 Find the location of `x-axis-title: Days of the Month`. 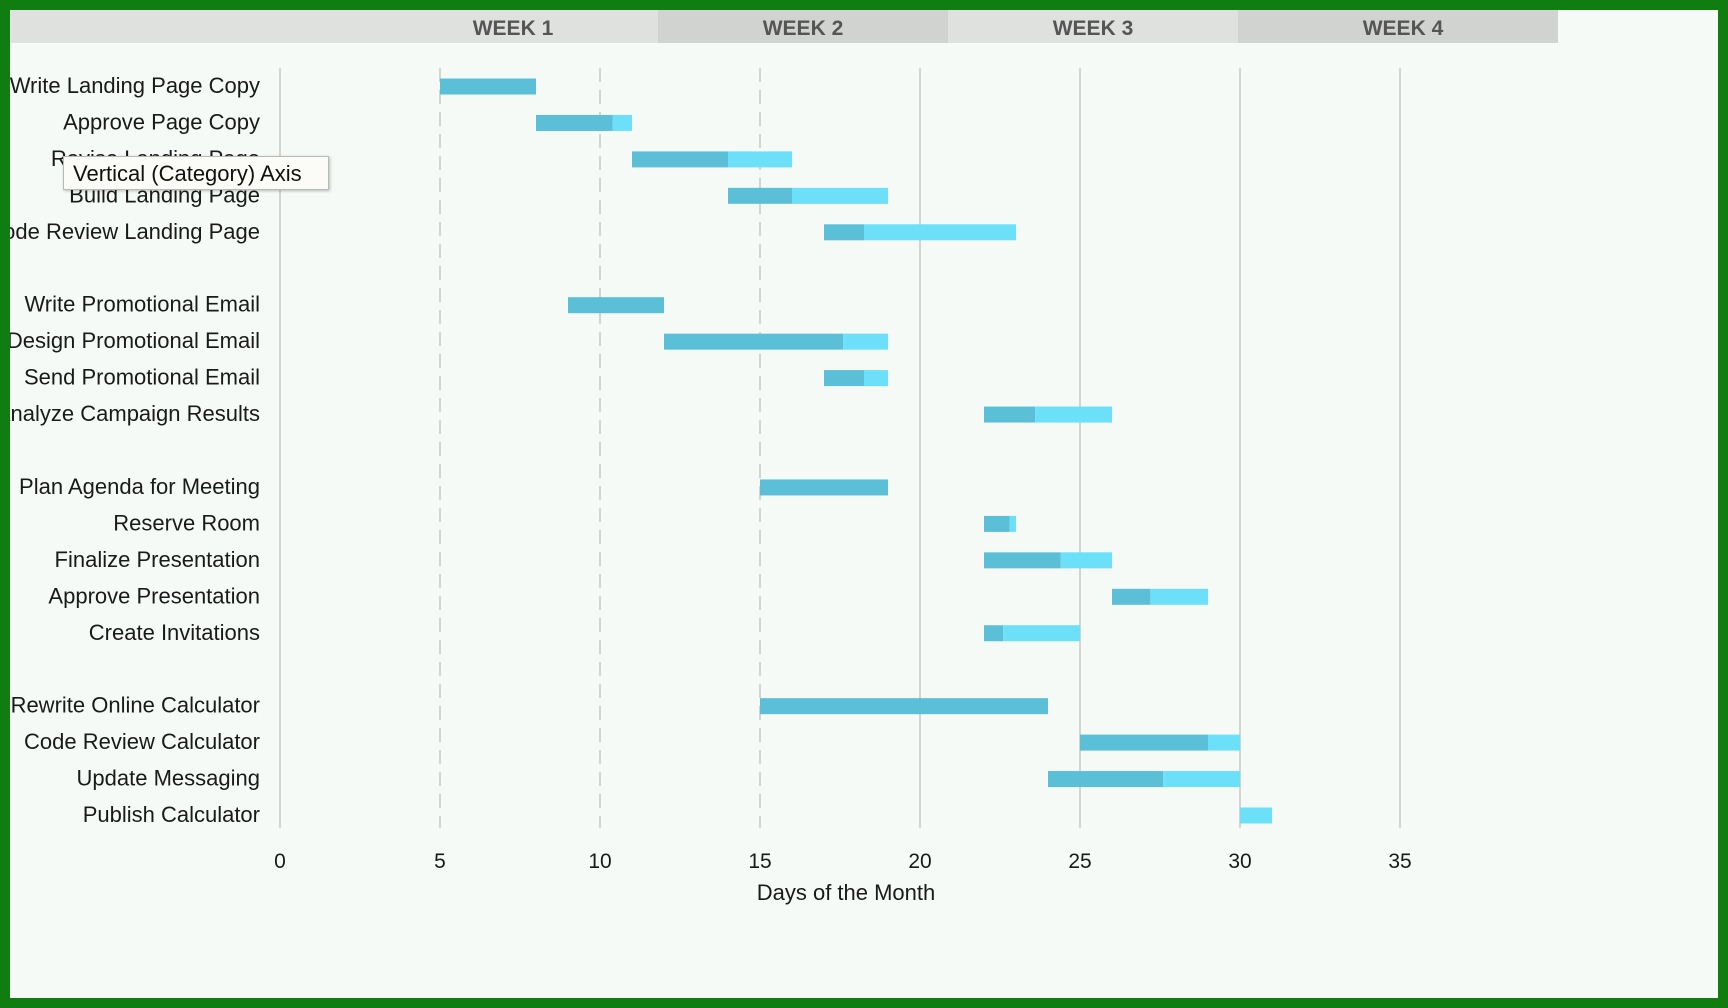

x-axis-title: Days of the Month is located at coordinates (846, 892).